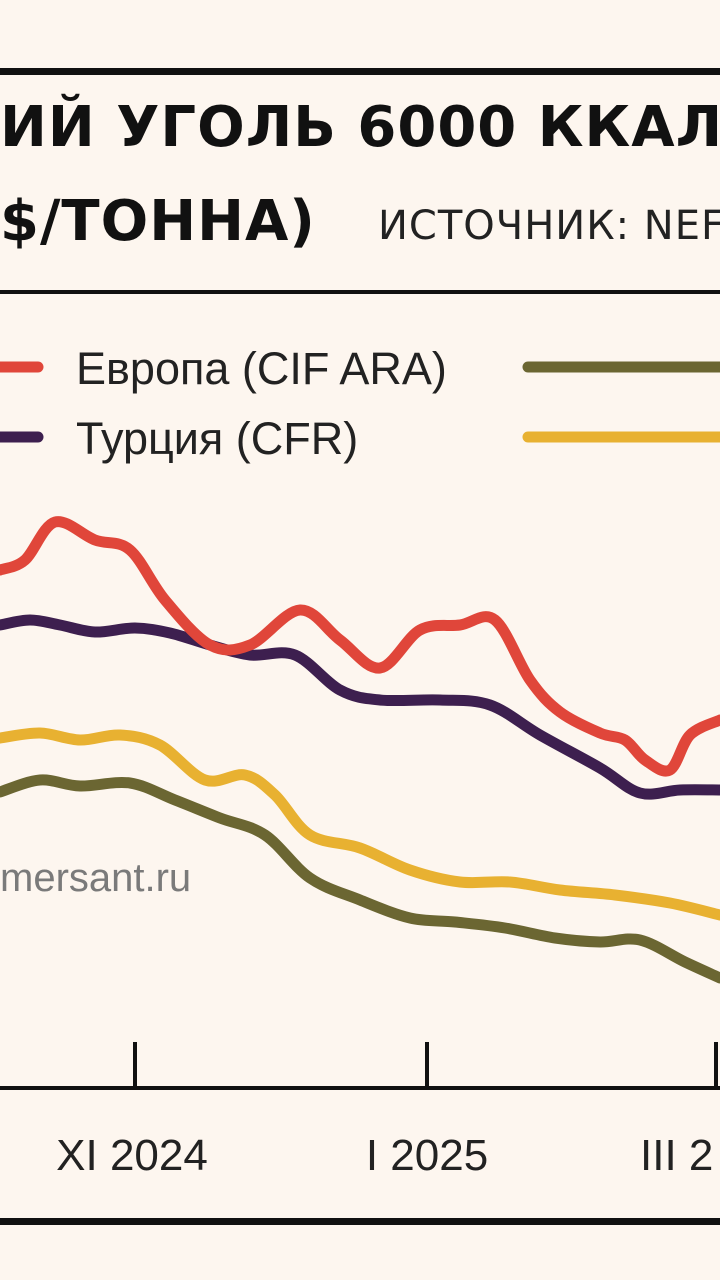 The image size is (720, 1280). I want to click on header-rule, so click(360, 292).